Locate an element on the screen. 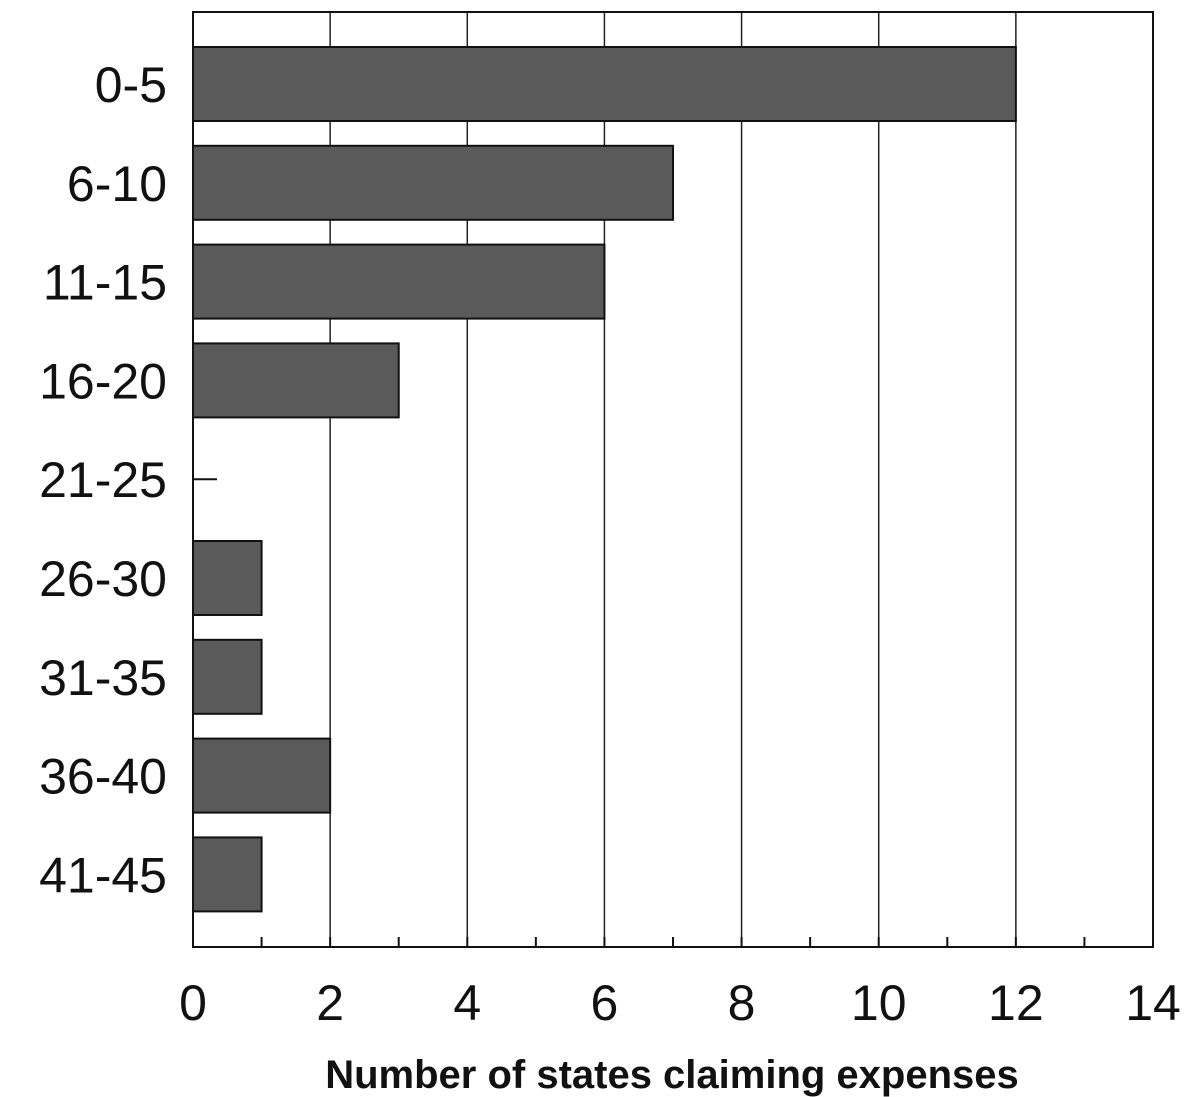 The image size is (1191, 1097). category-label-21-25: 21-25 is located at coordinates (103, 480).